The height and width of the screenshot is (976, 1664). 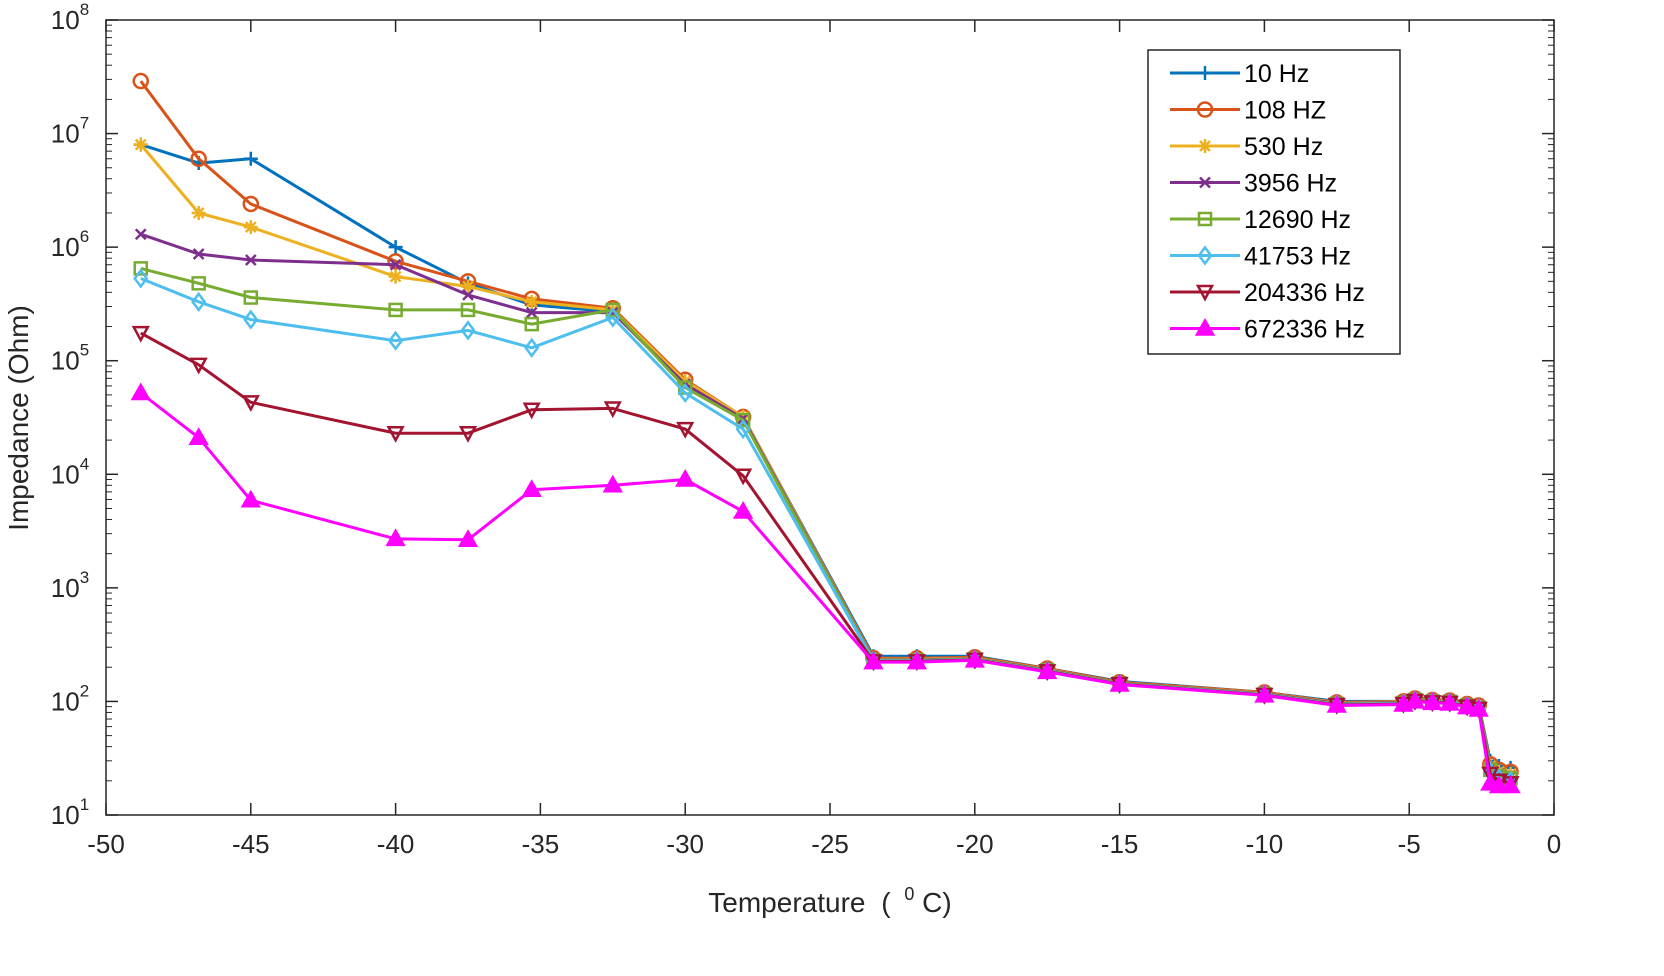 What do you see at coordinates (1554, 844) in the screenshot?
I see `x-tick-label: 0` at bounding box center [1554, 844].